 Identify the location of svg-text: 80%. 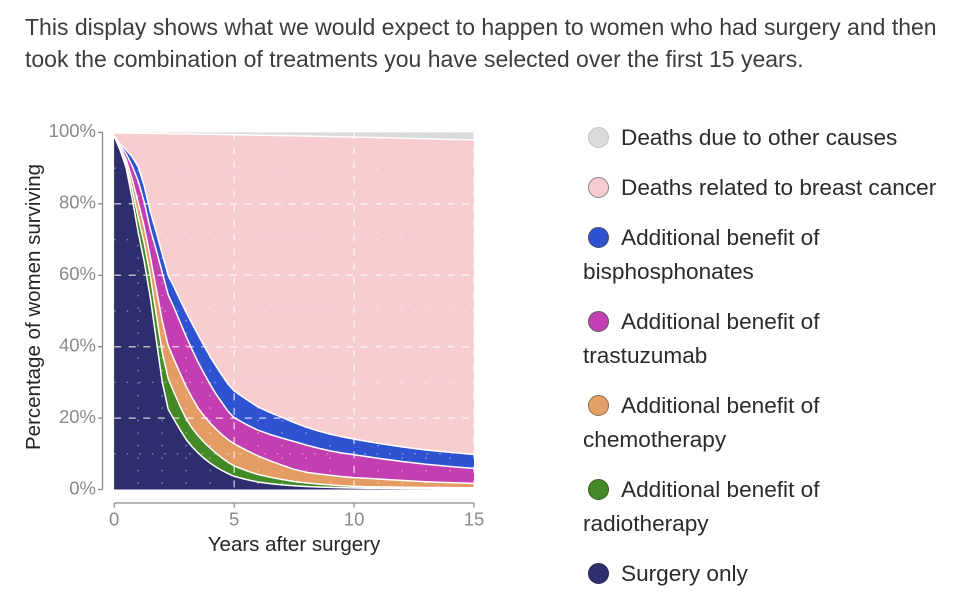
(77, 202).